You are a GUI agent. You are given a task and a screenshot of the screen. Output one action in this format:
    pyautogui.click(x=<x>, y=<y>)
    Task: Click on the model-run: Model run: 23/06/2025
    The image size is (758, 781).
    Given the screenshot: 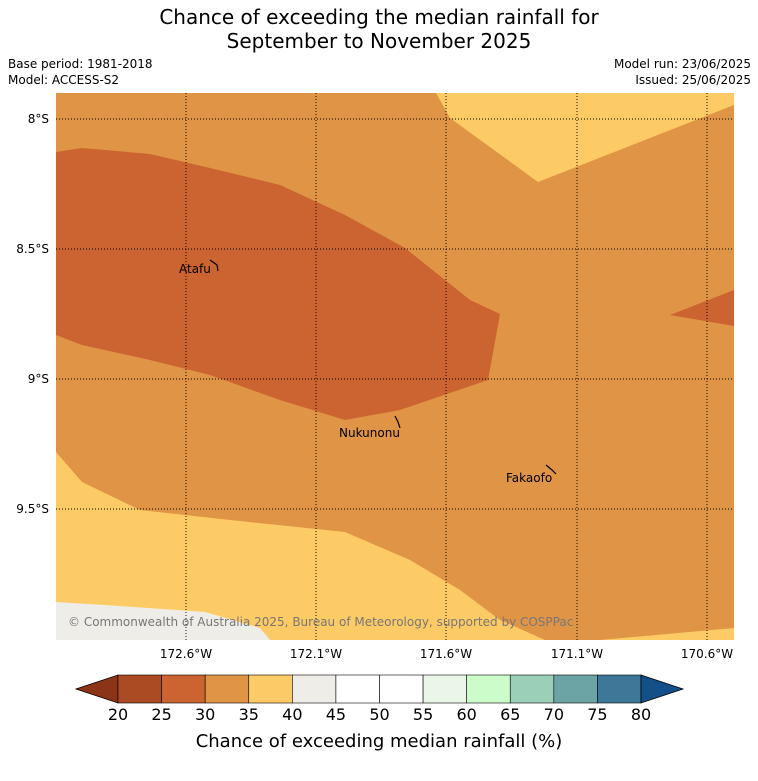 What is the action you would take?
    pyautogui.click(x=682, y=64)
    